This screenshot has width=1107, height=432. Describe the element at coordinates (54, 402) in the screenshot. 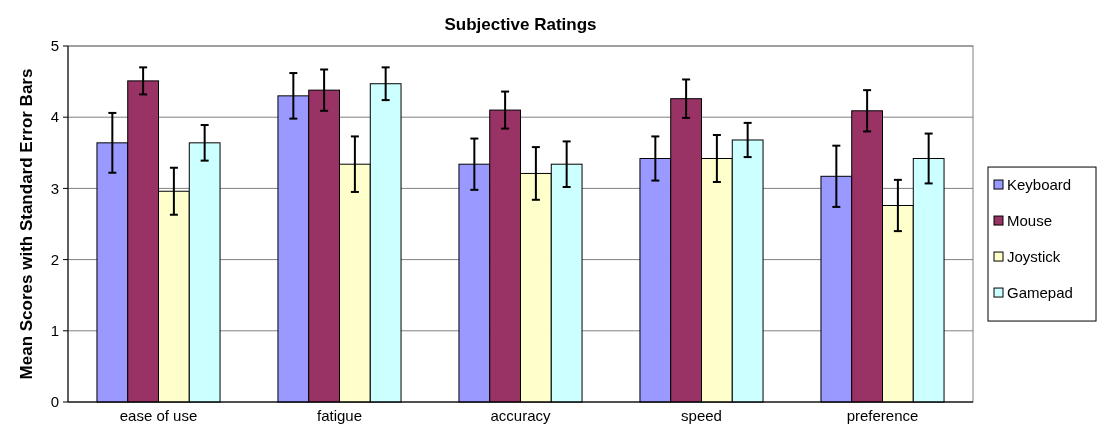

I see `y-tick-label: 0` at that location.